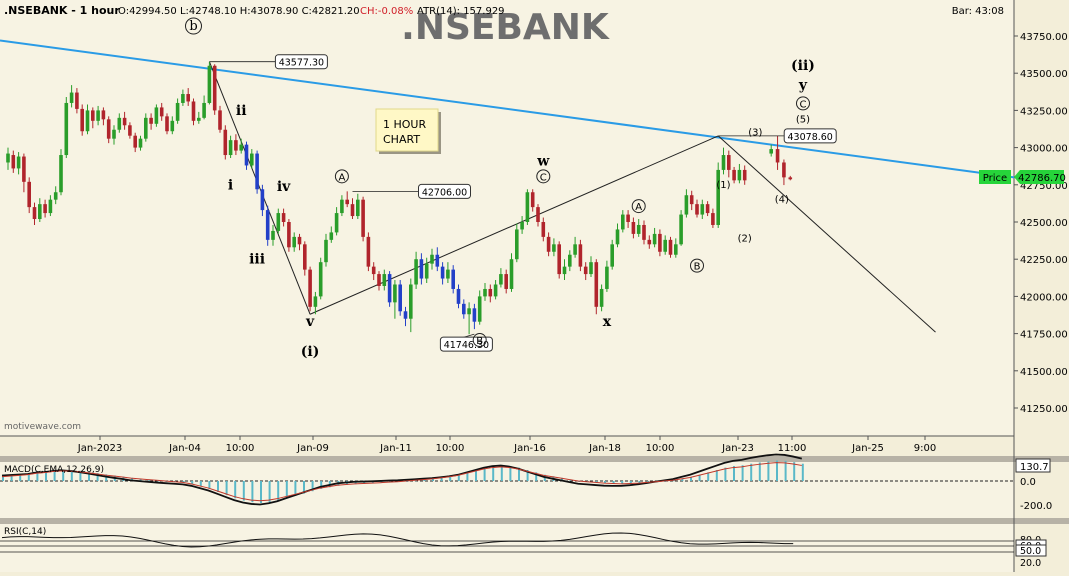 The width and height of the screenshot is (1069, 576). Describe the element at coordinates (507, 446) in the screenshot. I see `time-axis-panel` at that location.